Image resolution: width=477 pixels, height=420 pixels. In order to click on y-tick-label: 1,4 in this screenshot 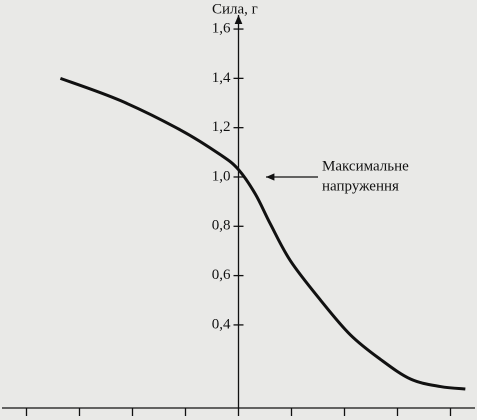, I will do `click(221, 78)`.